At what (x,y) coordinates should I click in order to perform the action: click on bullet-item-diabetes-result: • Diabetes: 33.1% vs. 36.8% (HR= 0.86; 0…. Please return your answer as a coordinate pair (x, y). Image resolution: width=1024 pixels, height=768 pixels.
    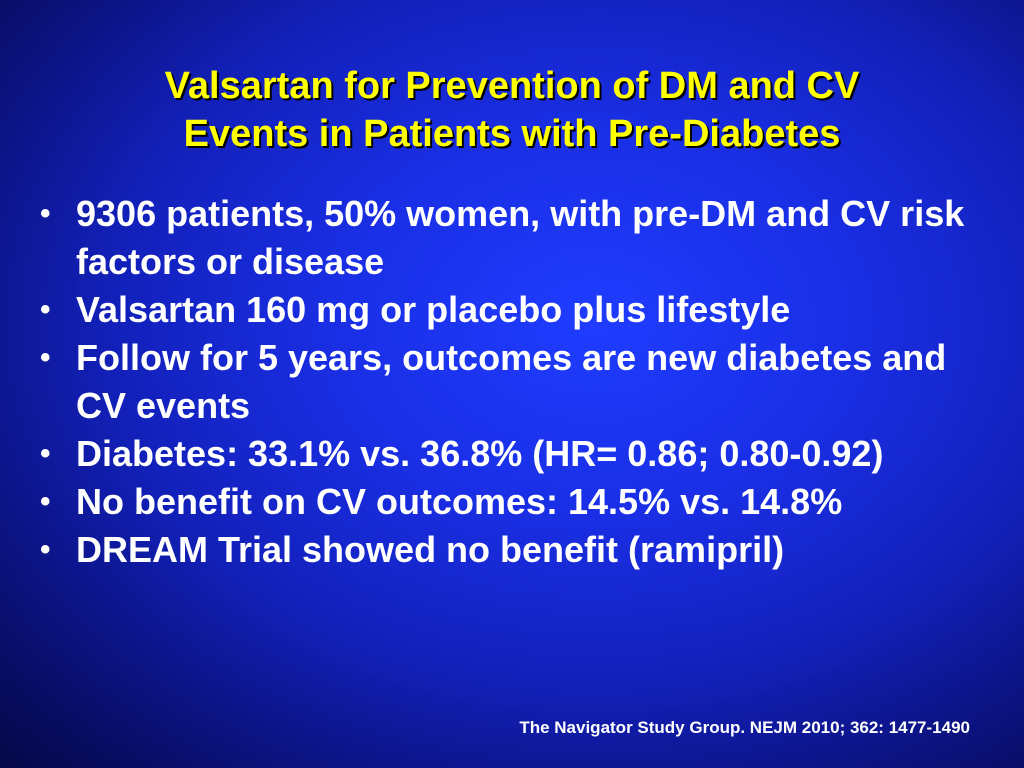
    Looking at the image, I should click on (520, 454).